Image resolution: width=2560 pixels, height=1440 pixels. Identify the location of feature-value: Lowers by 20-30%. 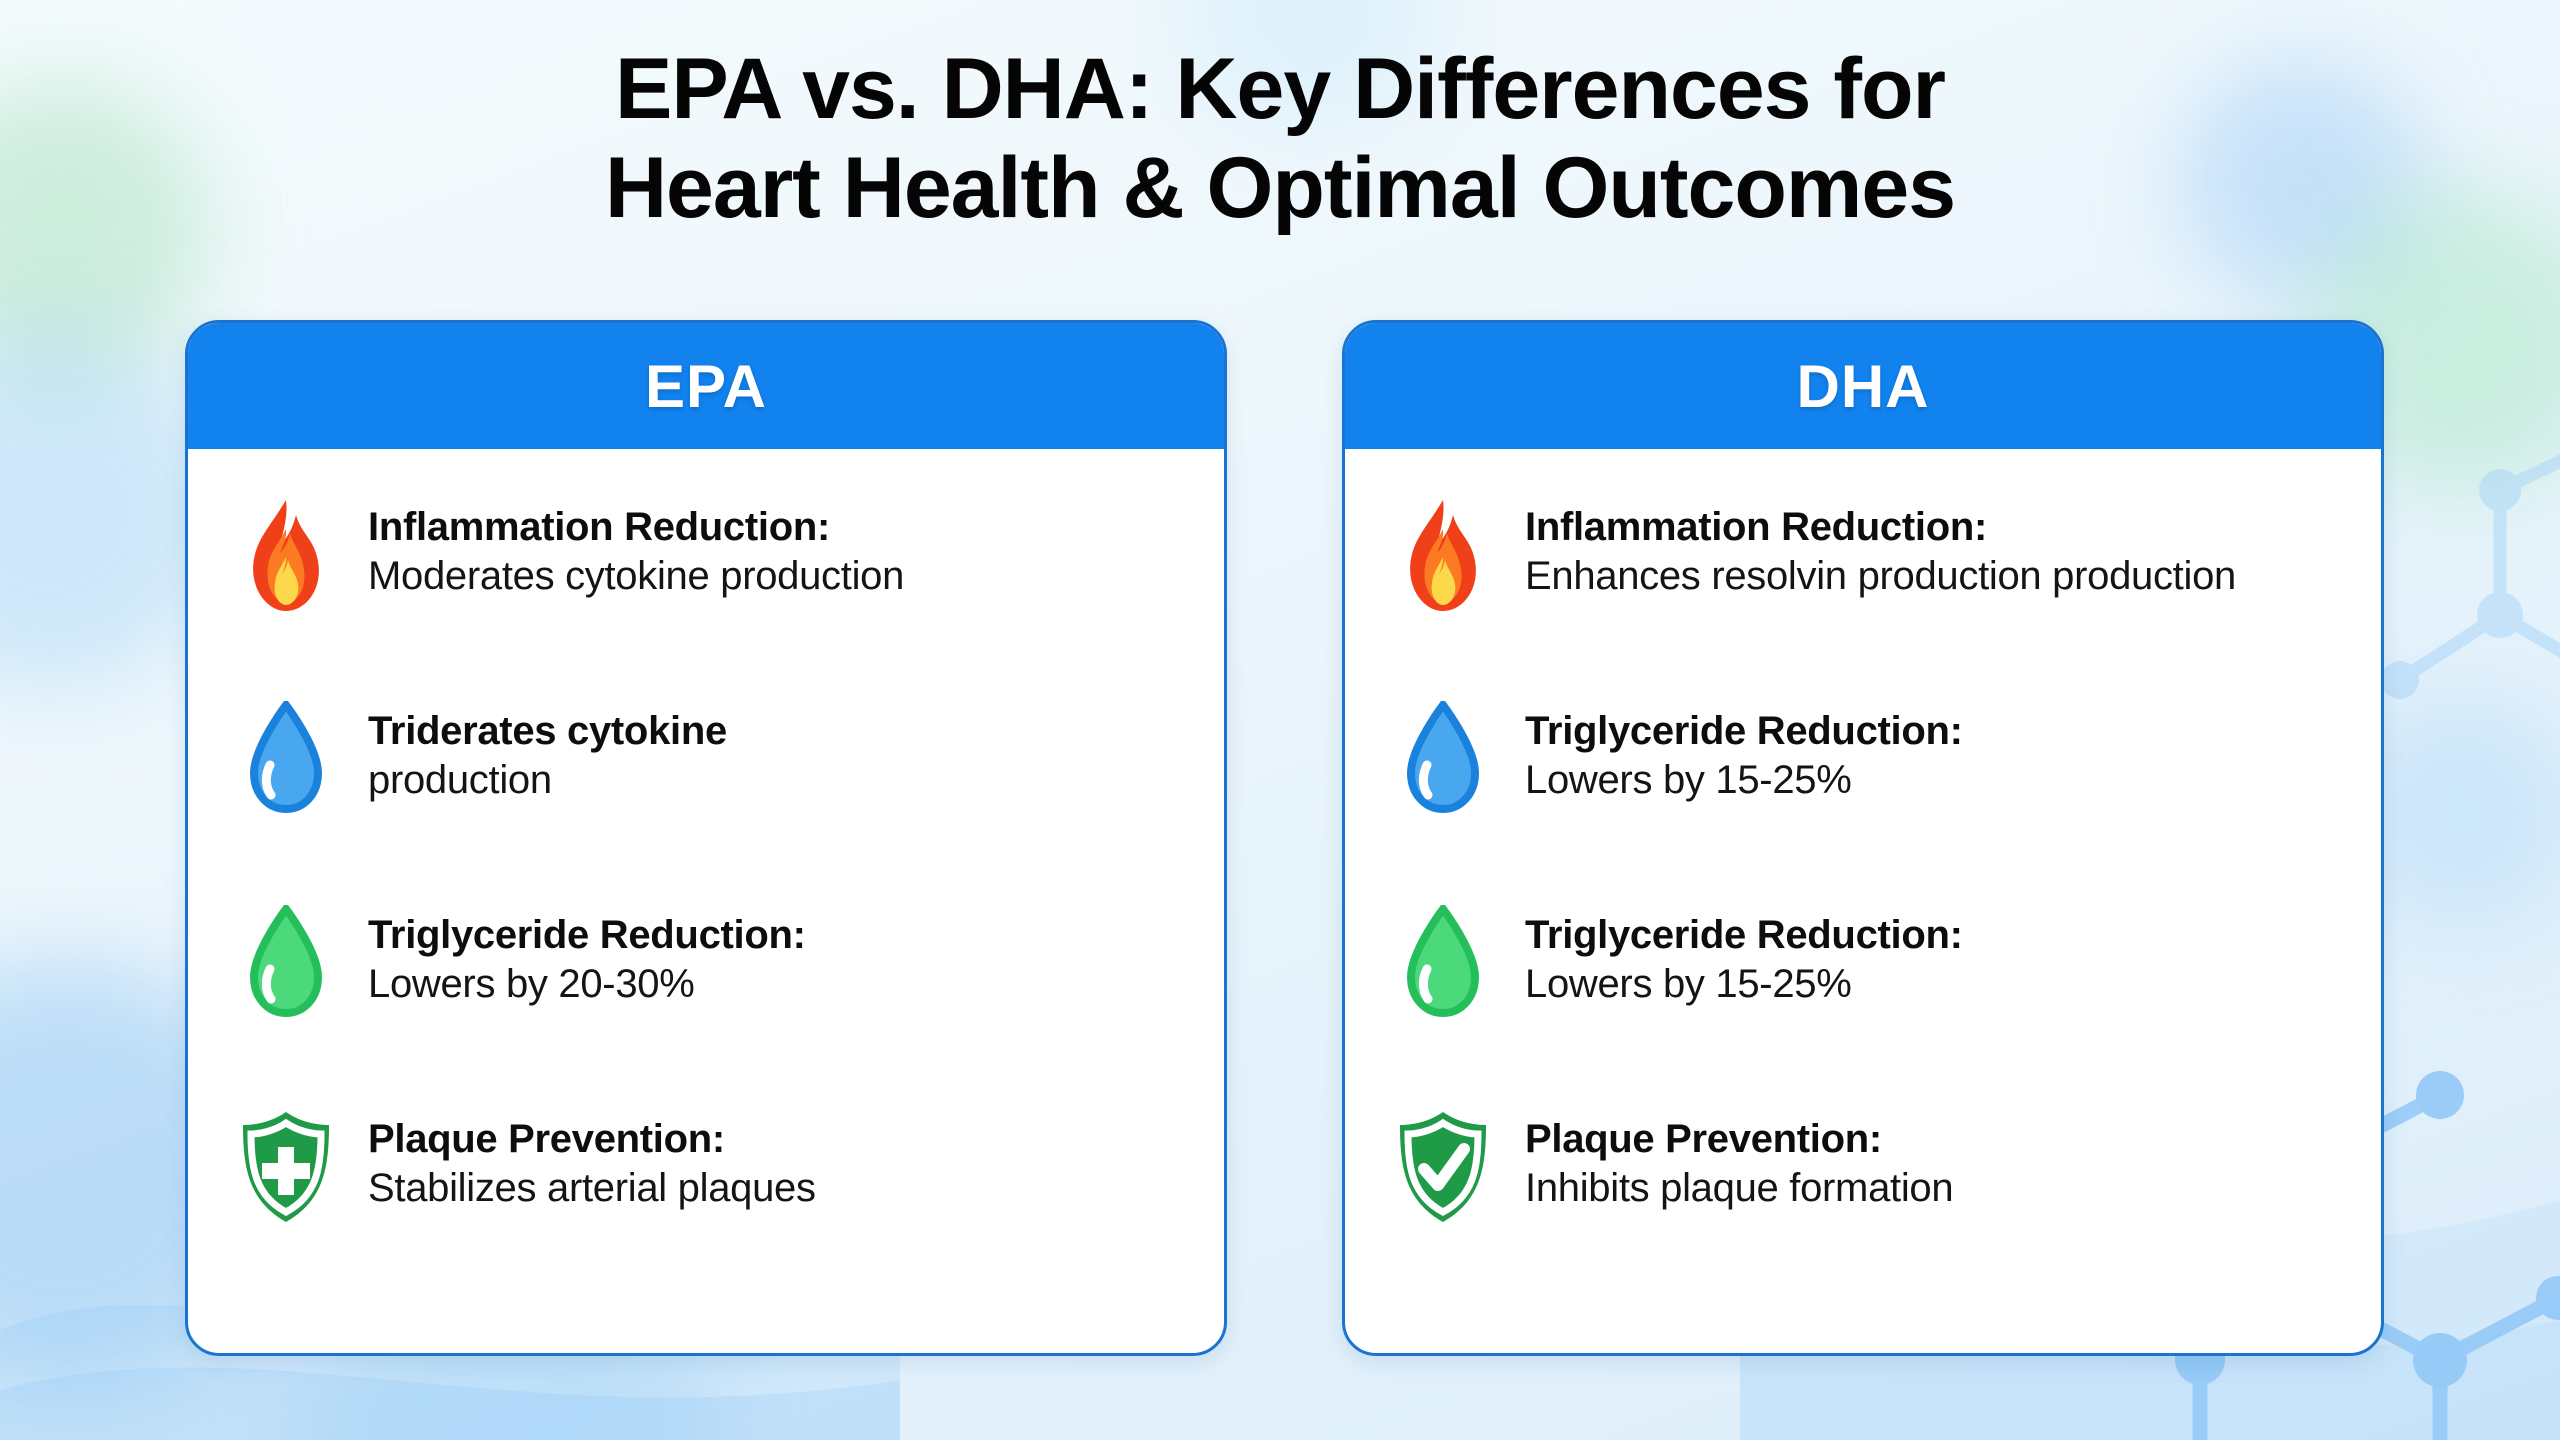
(531, 983).